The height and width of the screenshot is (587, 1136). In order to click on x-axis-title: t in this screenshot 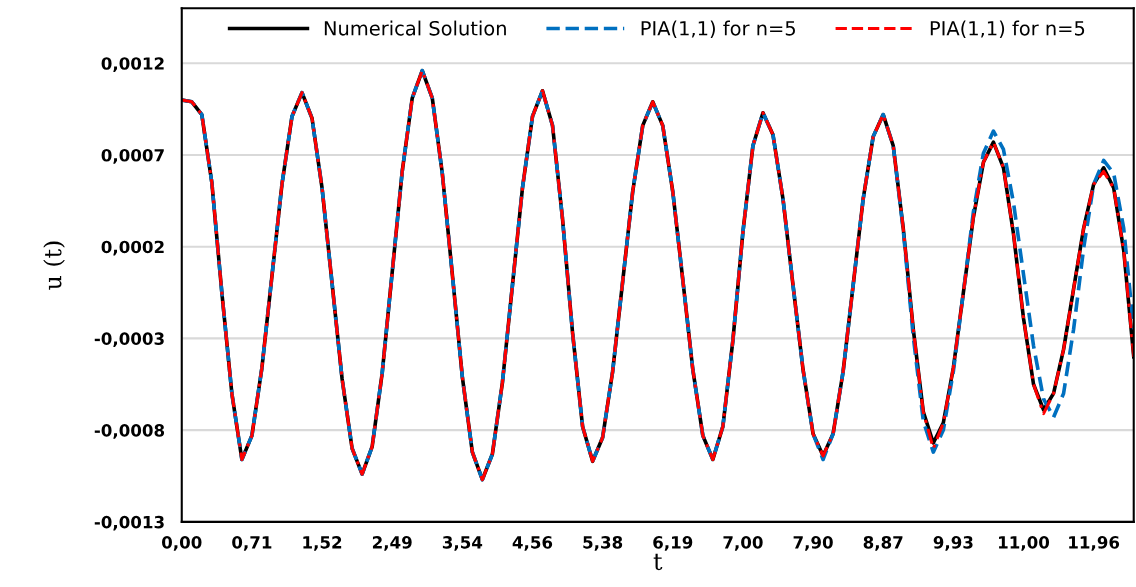, I will do `click(658, 562)`.